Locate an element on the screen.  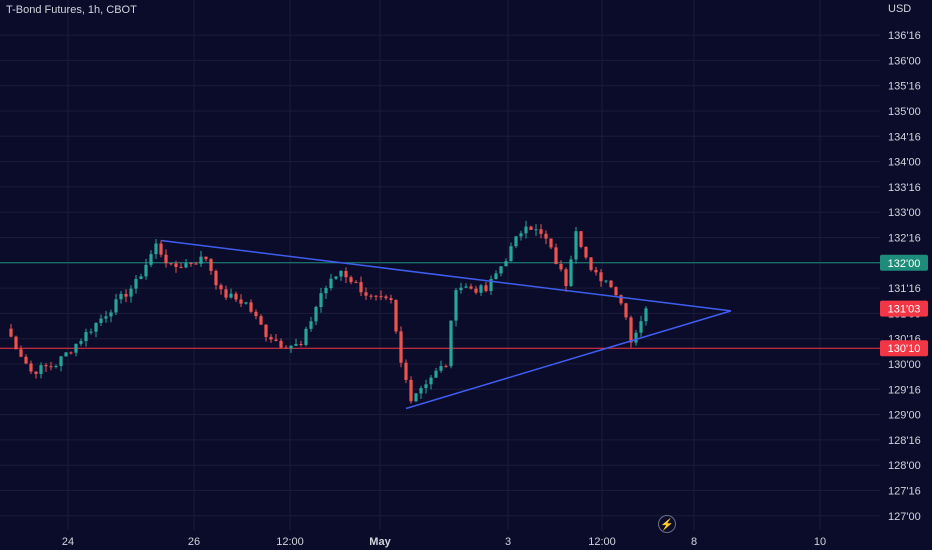
time-tick-label: 8 is located at coordinates (694, 542).